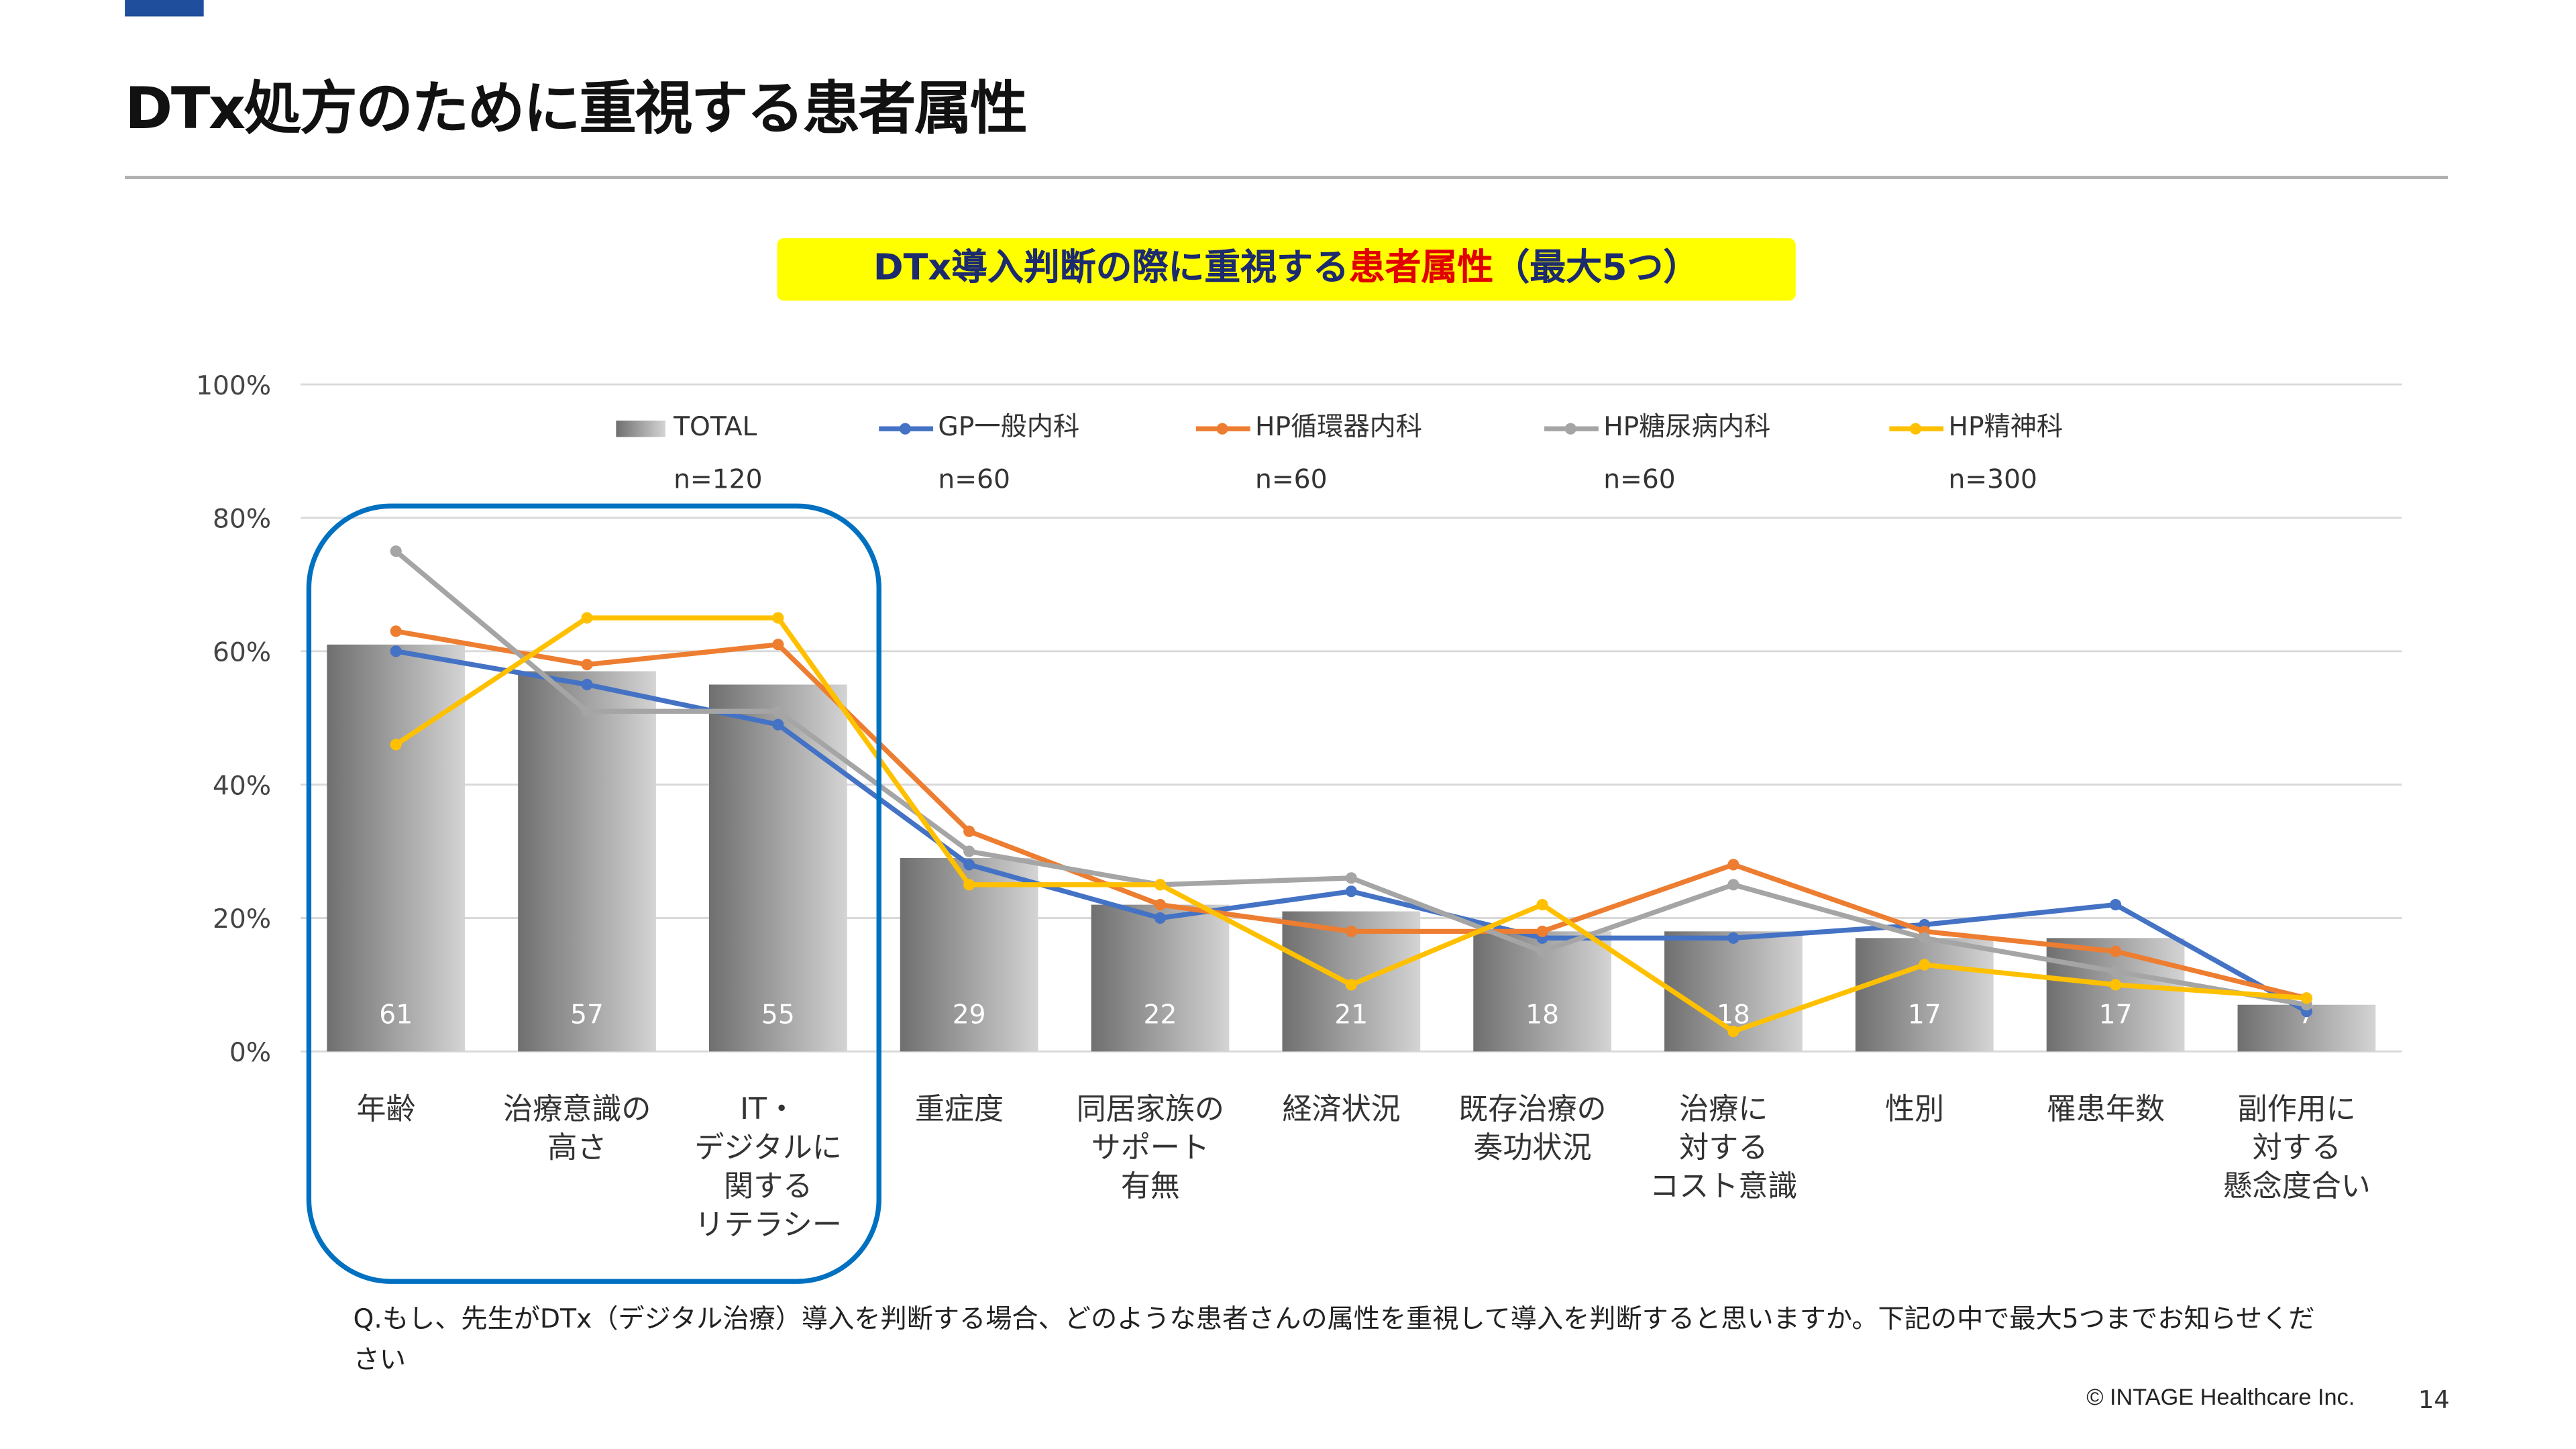  I want to click on legend-label: HP循環器内科, so click(1338, 427).